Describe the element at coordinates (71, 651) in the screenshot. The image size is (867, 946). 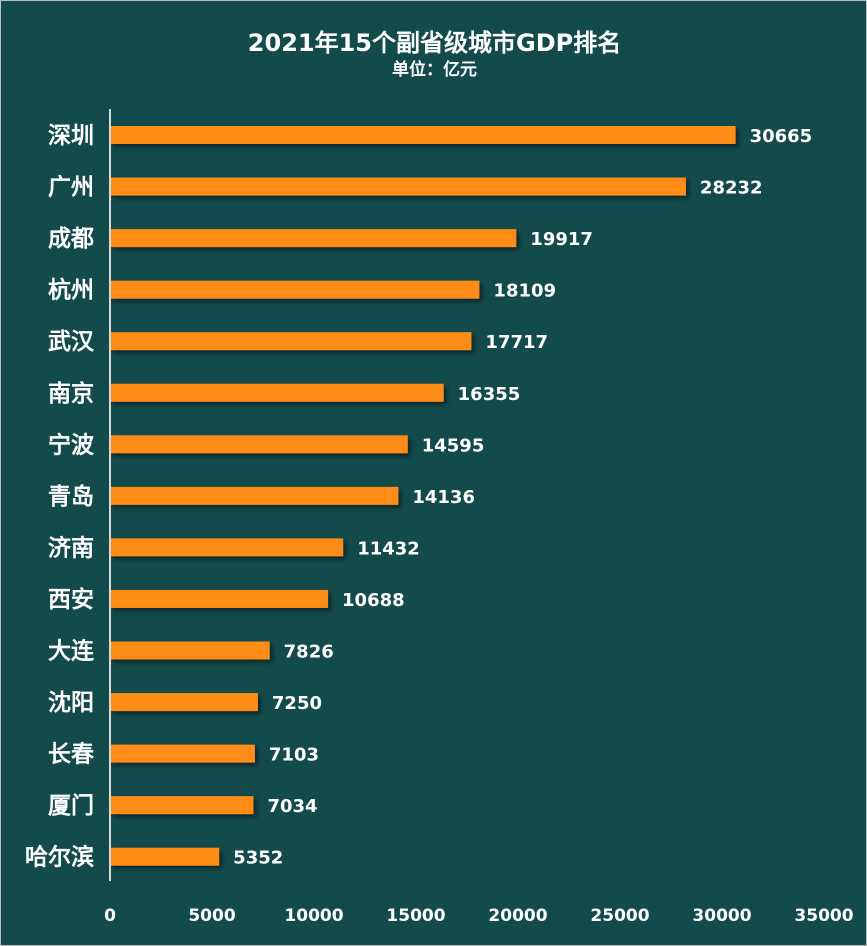
I see `category-label: 大连` at that location.